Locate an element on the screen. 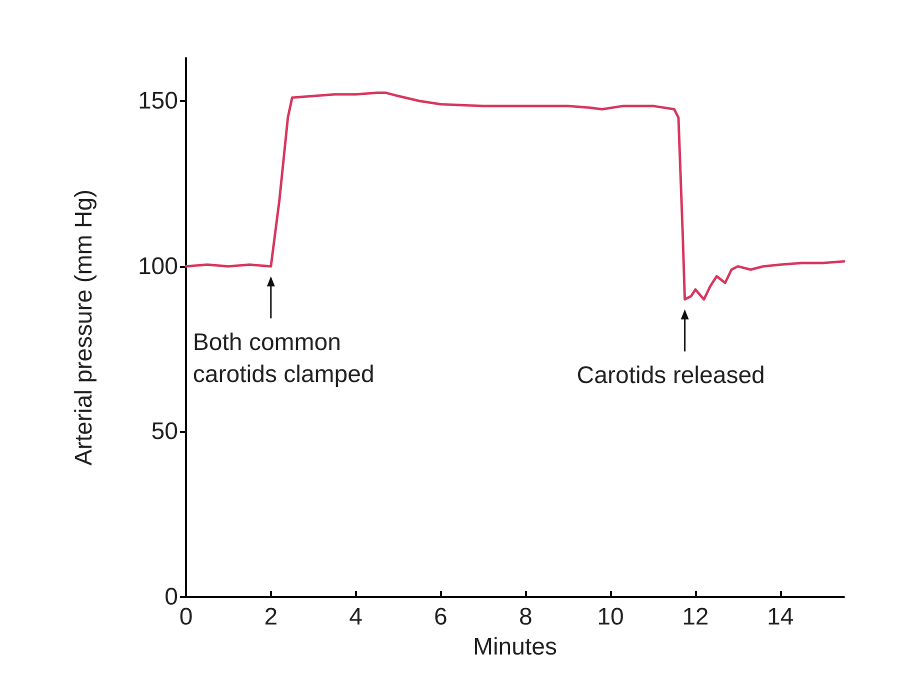 The width and height of the screenshot is (922, 688). annotation: Both common carotids clamped is located at coordinates (283, 358).